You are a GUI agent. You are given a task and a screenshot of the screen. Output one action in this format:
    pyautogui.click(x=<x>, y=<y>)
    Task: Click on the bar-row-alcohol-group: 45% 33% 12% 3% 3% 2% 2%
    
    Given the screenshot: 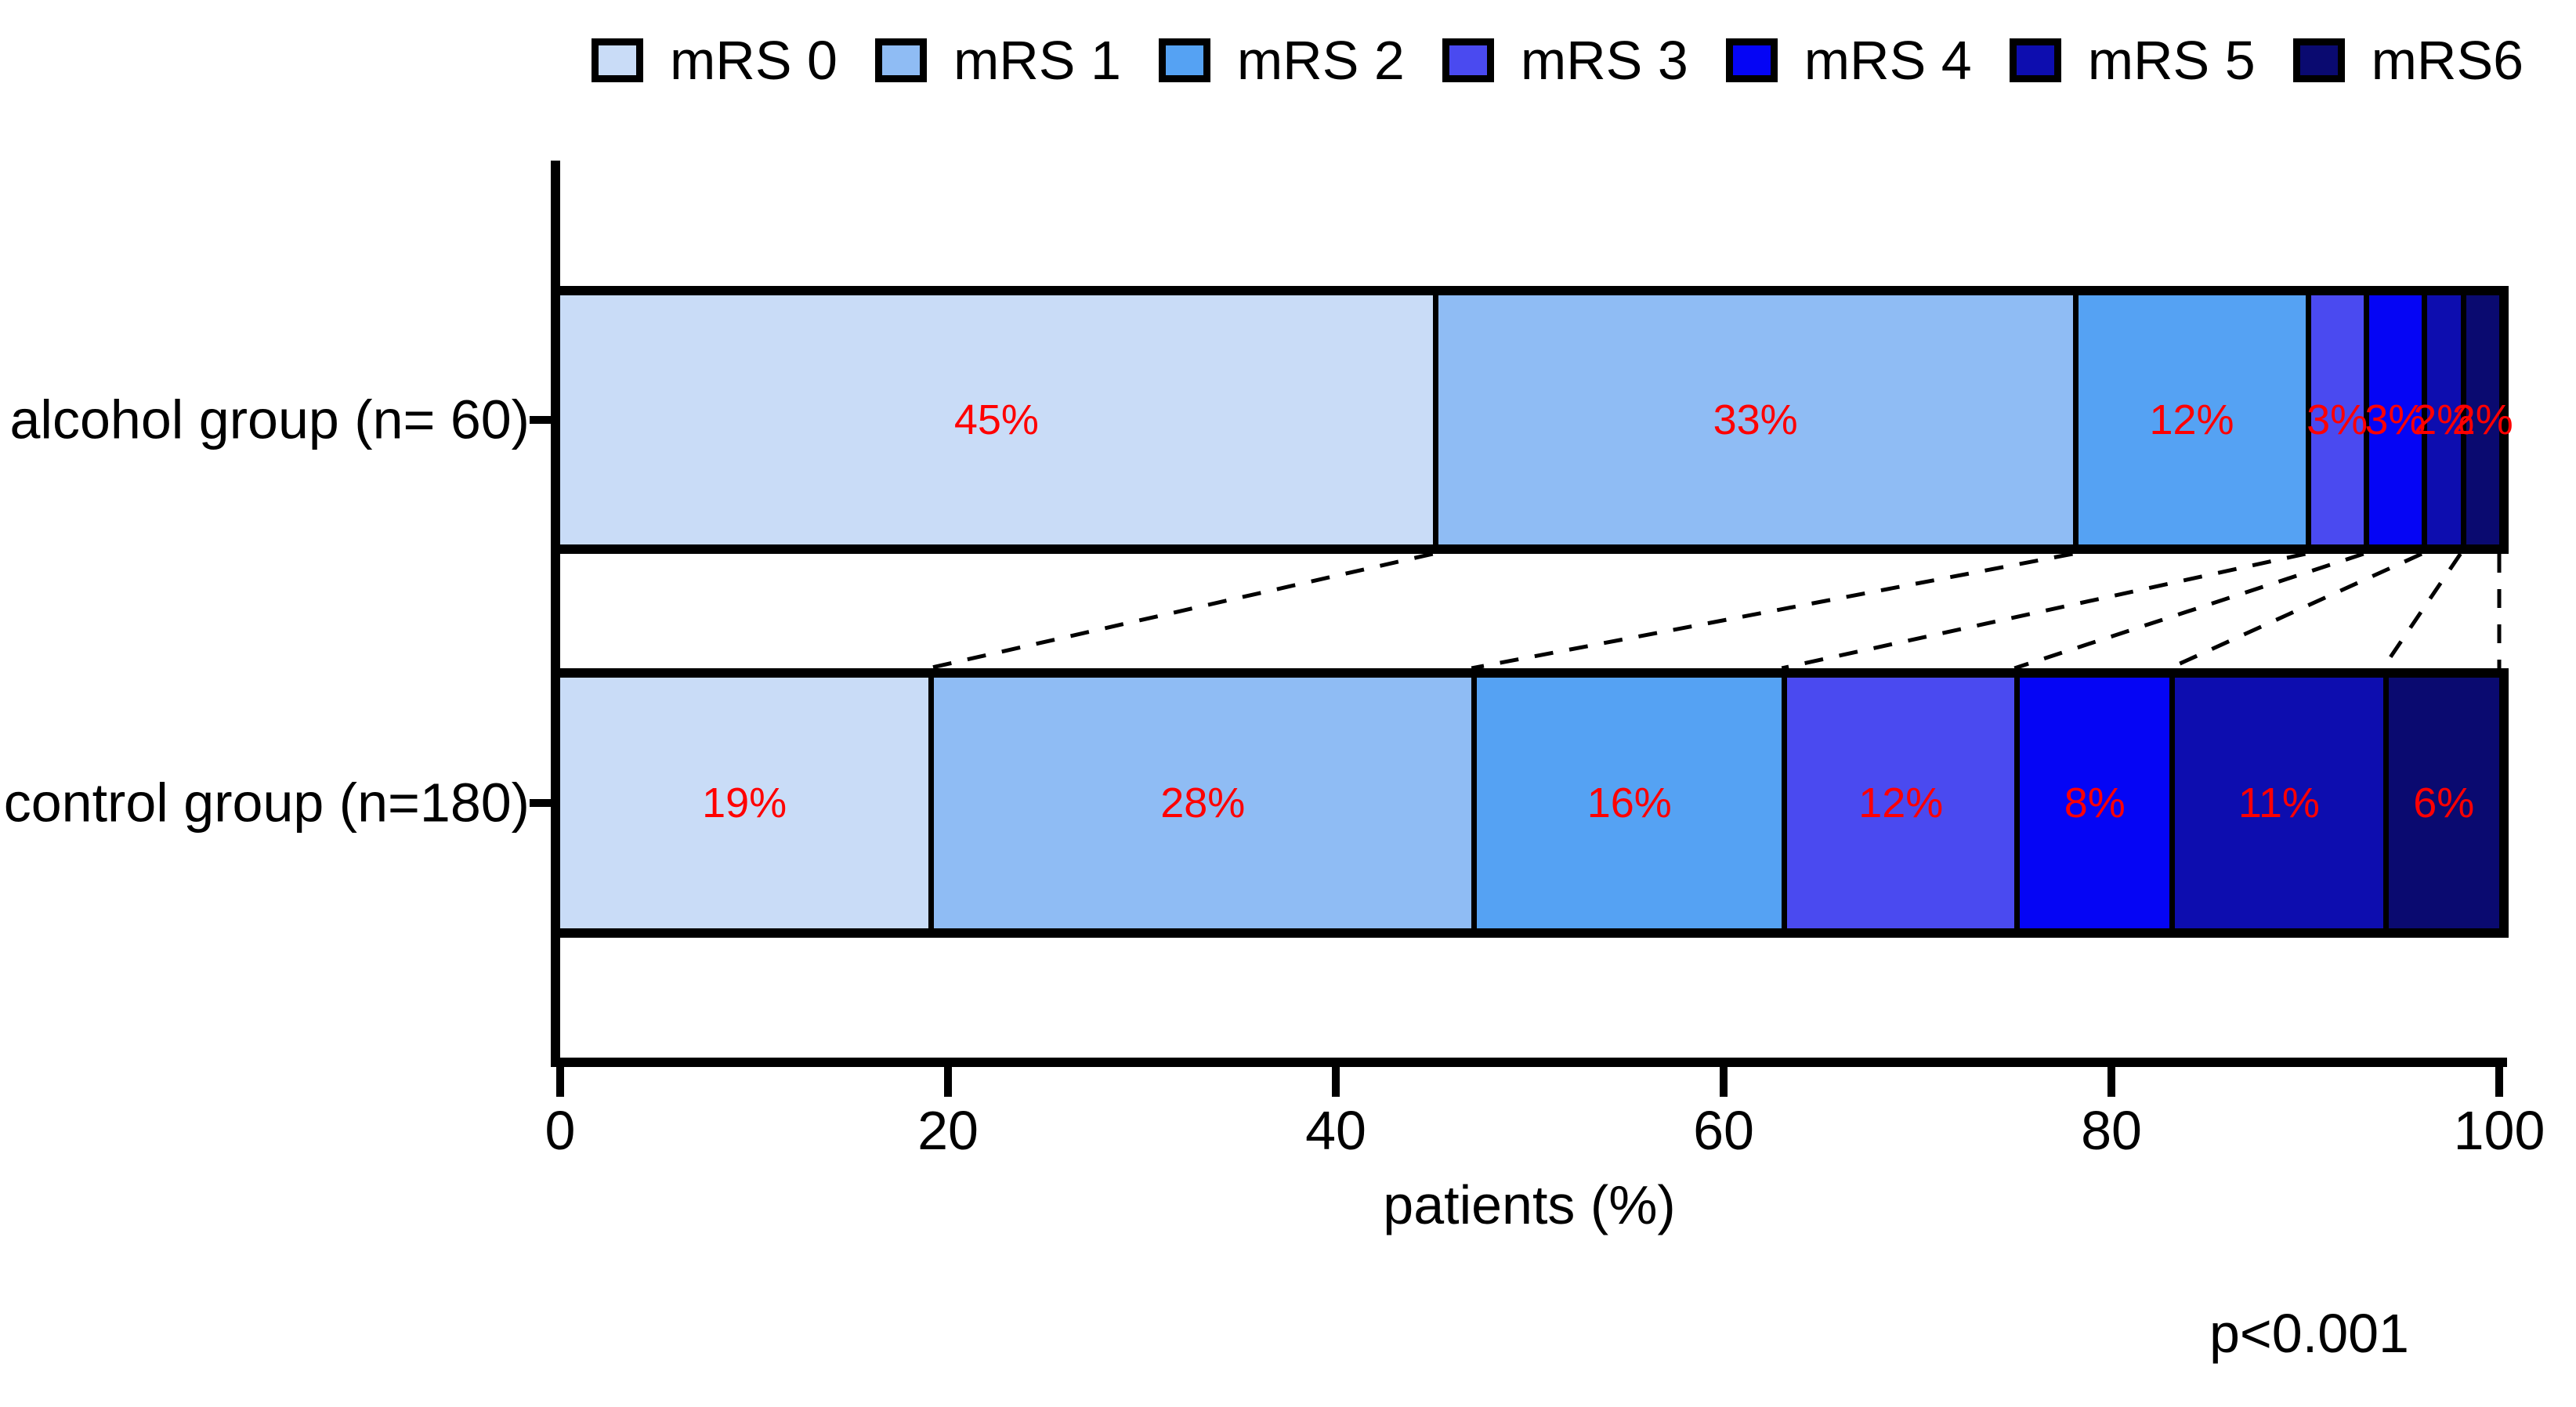 What is the action you would take?
    pyautogui.click(x=1532, y=420)
    